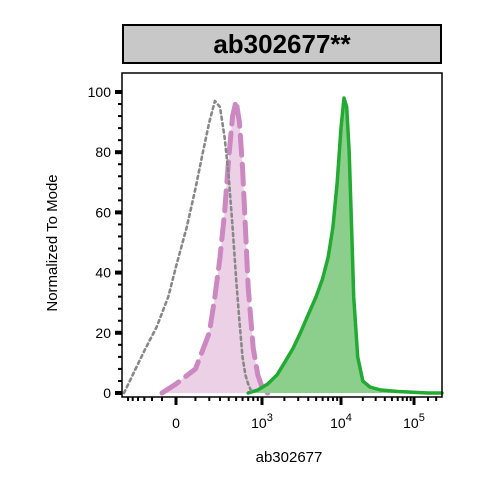 The width and height of the screenshot is (490, 490). What do you see at coordinates (100, 92) in the screenshot?
I see `y-tick-label: 100` at bounding box center [100, 92].